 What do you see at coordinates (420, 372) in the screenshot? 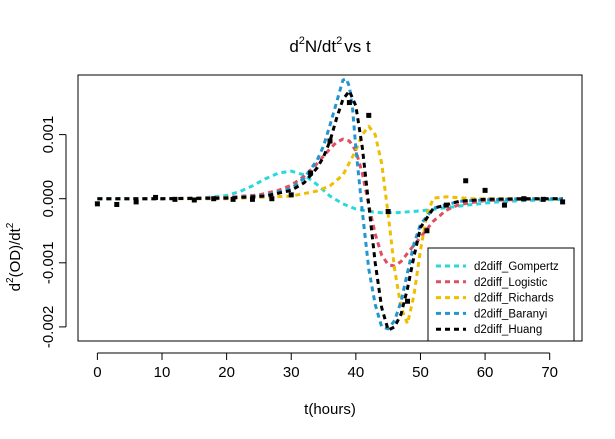
I see `x-tick-label: 50` at bounding box center [420, 372].